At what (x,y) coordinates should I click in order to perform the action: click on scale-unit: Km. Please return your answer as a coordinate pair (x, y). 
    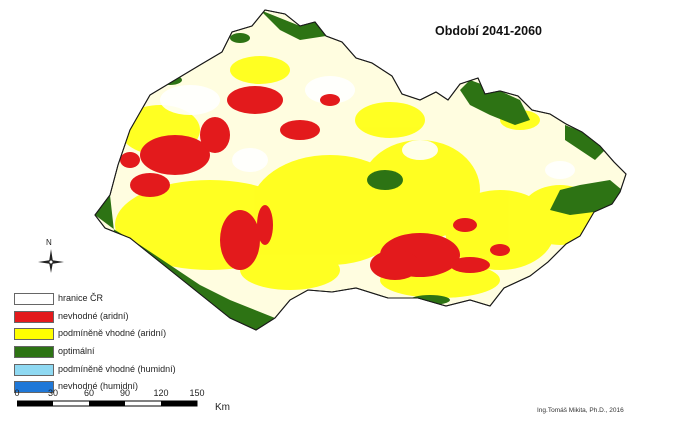
    Looking at the image, I should click on (222, 407).